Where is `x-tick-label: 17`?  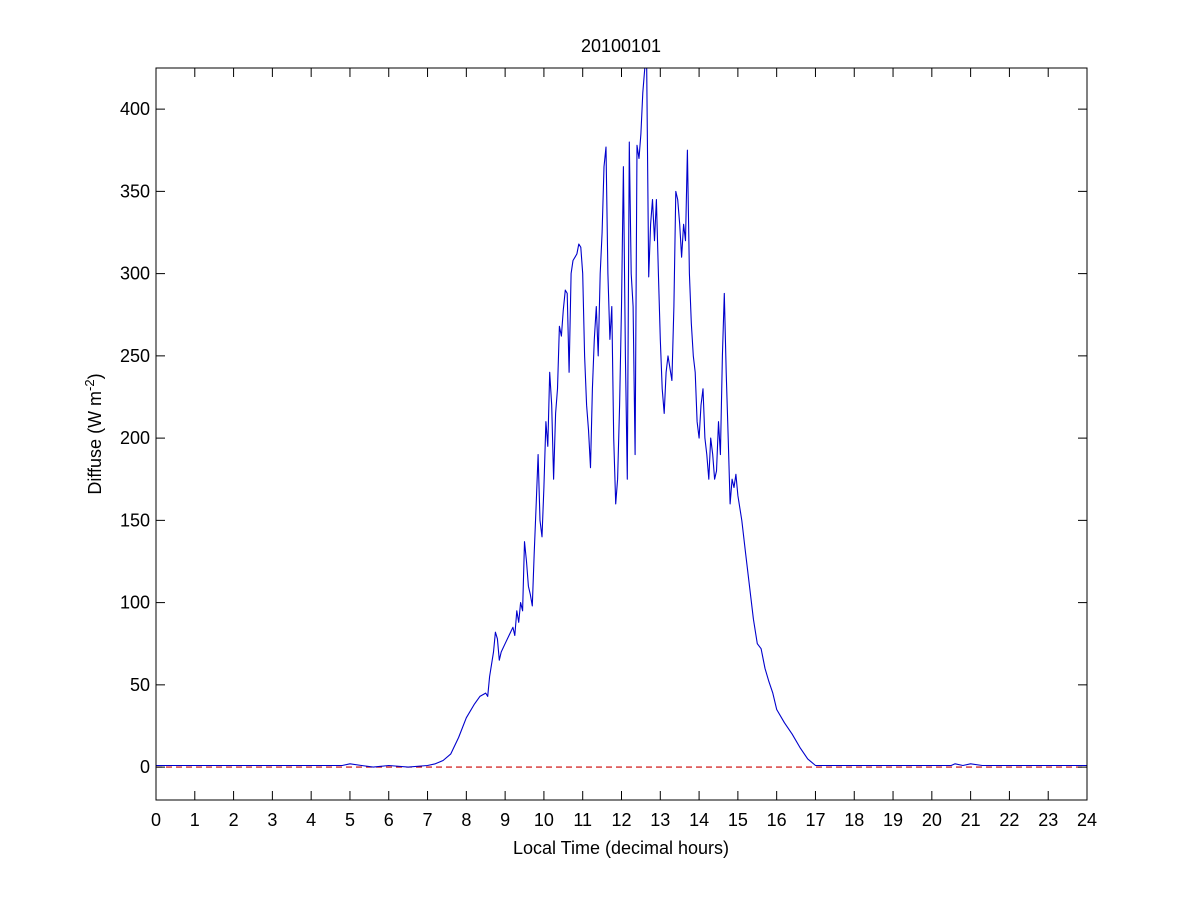
x-tick-label: 17 is located at coordinates (815, 820).